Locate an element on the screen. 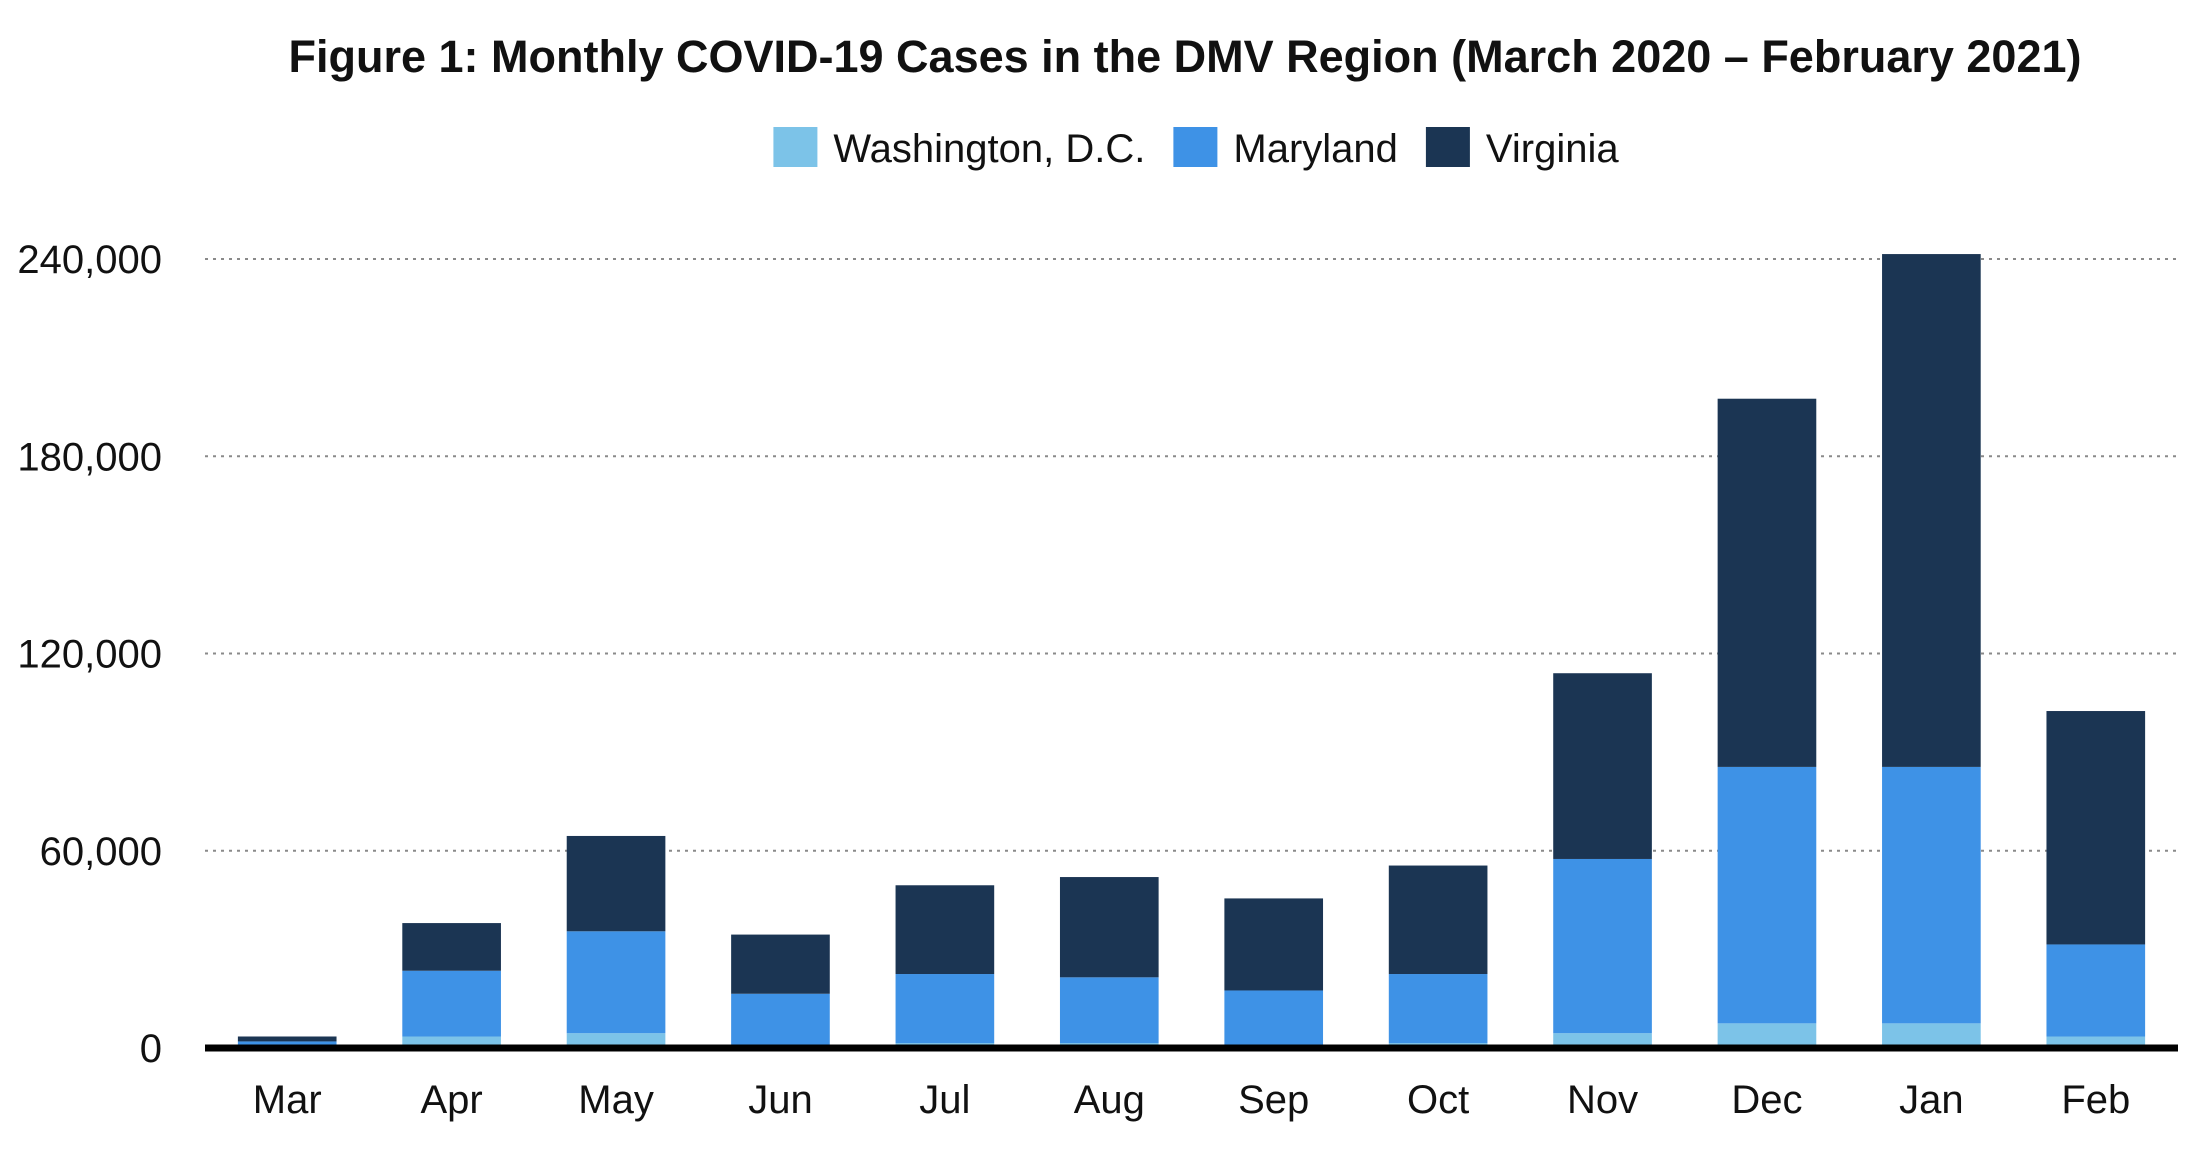 The image size is (2200, 1150). legend-item-virginia: Virginia is located at coordinates (1522, 149).